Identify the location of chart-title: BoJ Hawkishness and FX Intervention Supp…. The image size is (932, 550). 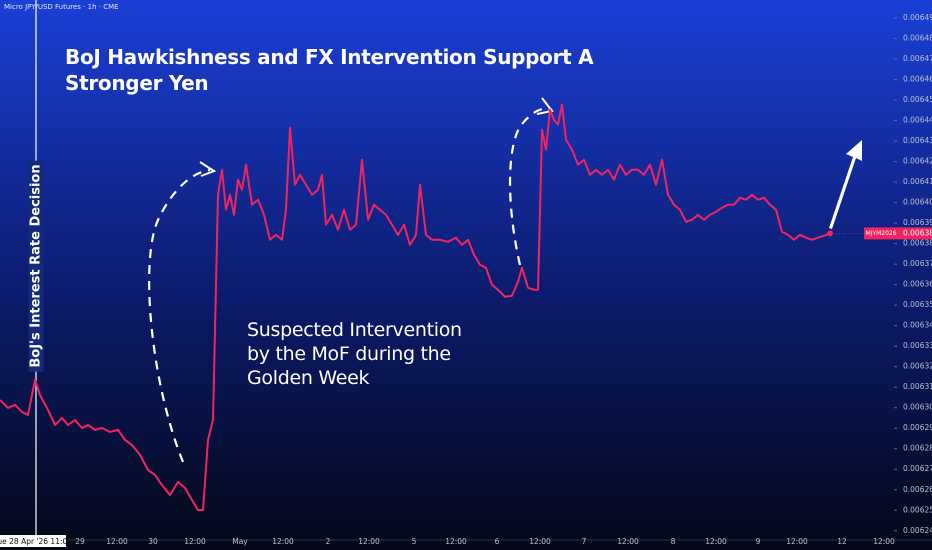
(329, 70).